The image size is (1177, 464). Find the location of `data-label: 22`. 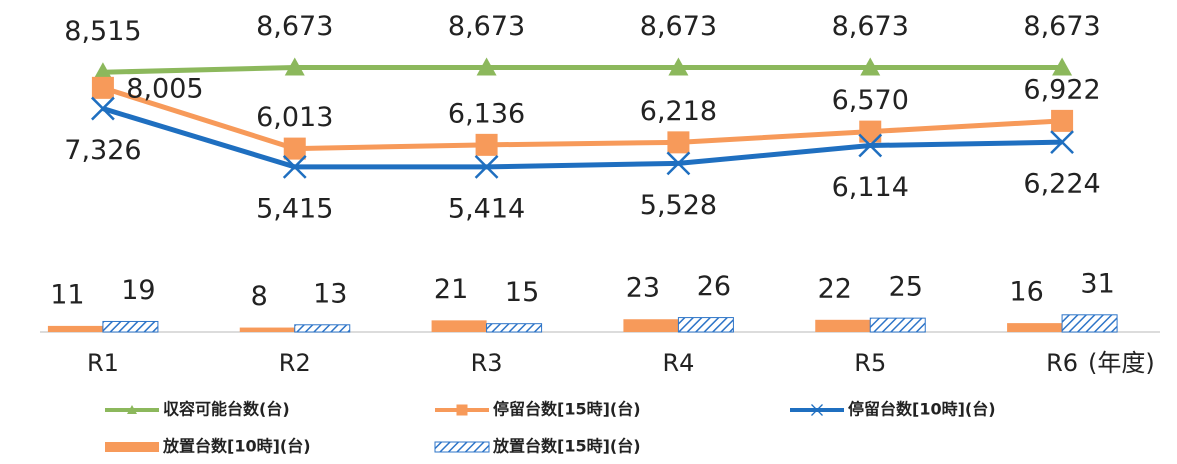

data-label: 22 is located at coordinates (835, 288).